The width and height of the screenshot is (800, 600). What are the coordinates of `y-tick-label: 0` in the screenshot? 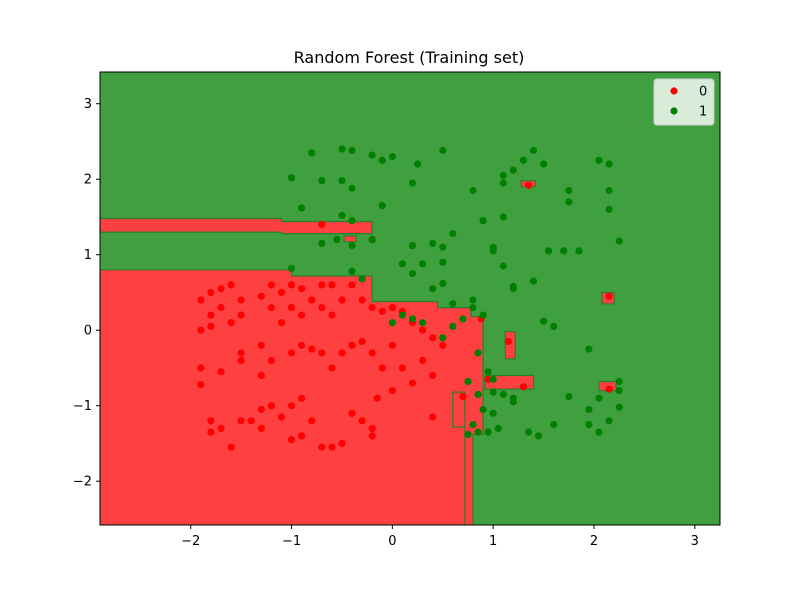 It's located at (88, 331).